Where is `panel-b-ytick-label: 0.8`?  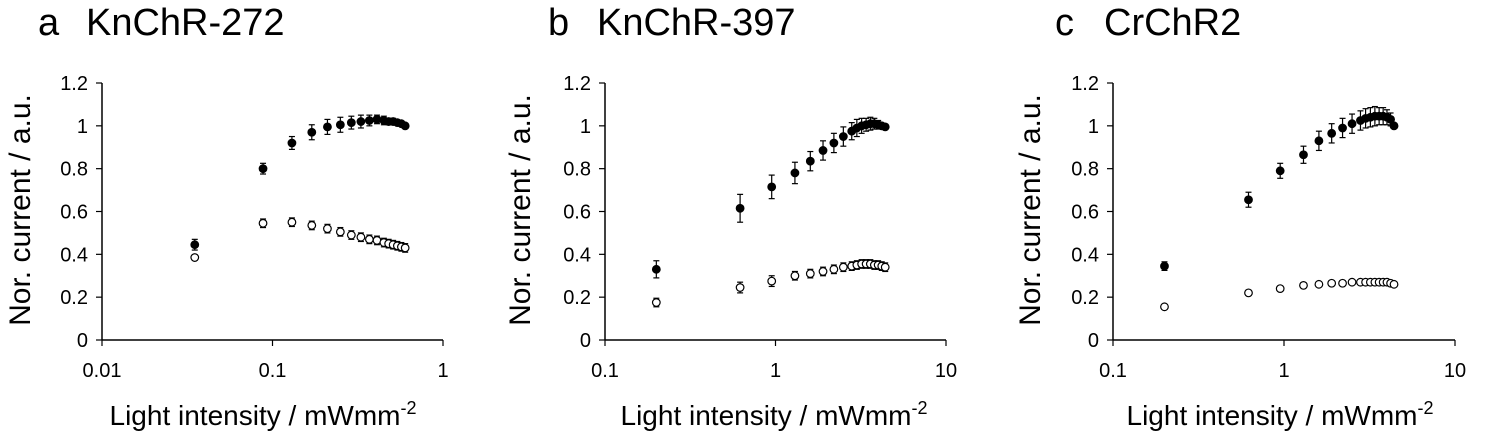
panel-b-ytick-label: 0.8 is located at coordinates (577, 170).